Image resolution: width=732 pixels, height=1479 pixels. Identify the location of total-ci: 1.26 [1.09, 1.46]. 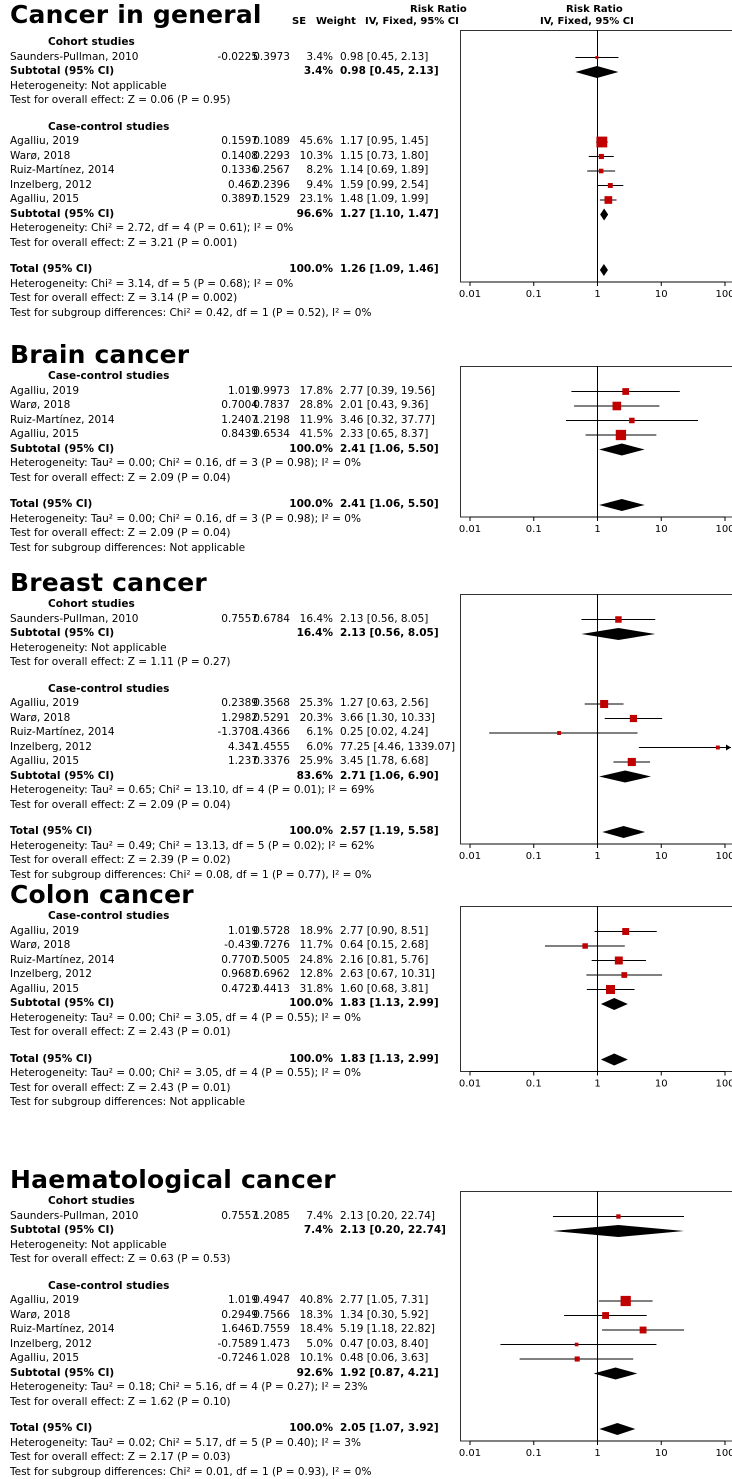
(389, 269).